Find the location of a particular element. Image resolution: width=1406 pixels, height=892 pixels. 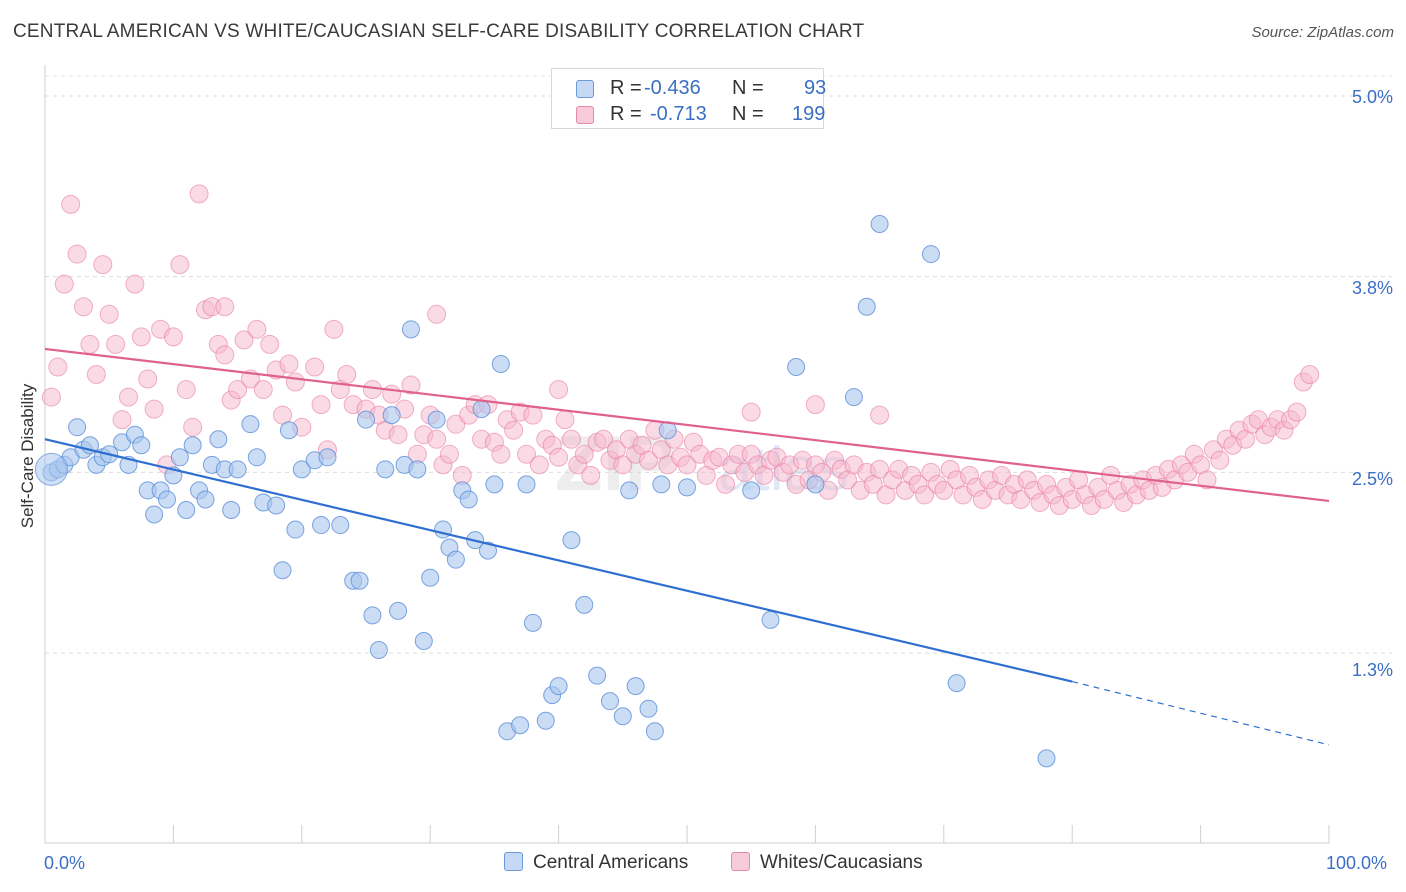

x-tick-label-right: 100.0% is located at coordinates (1357, 863).